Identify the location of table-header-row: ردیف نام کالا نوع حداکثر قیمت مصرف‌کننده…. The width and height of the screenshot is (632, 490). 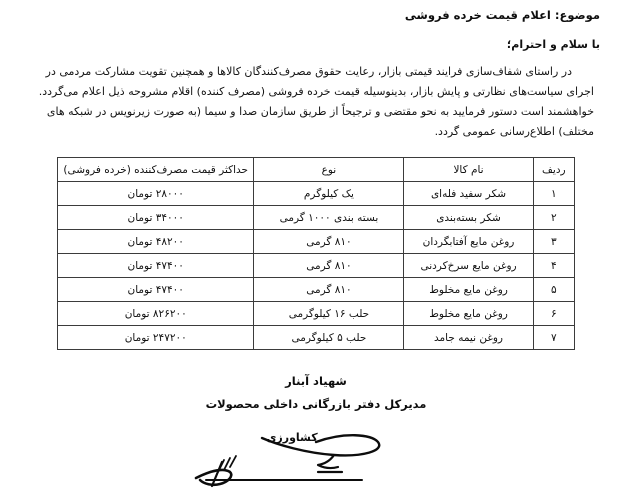
(316, 169).